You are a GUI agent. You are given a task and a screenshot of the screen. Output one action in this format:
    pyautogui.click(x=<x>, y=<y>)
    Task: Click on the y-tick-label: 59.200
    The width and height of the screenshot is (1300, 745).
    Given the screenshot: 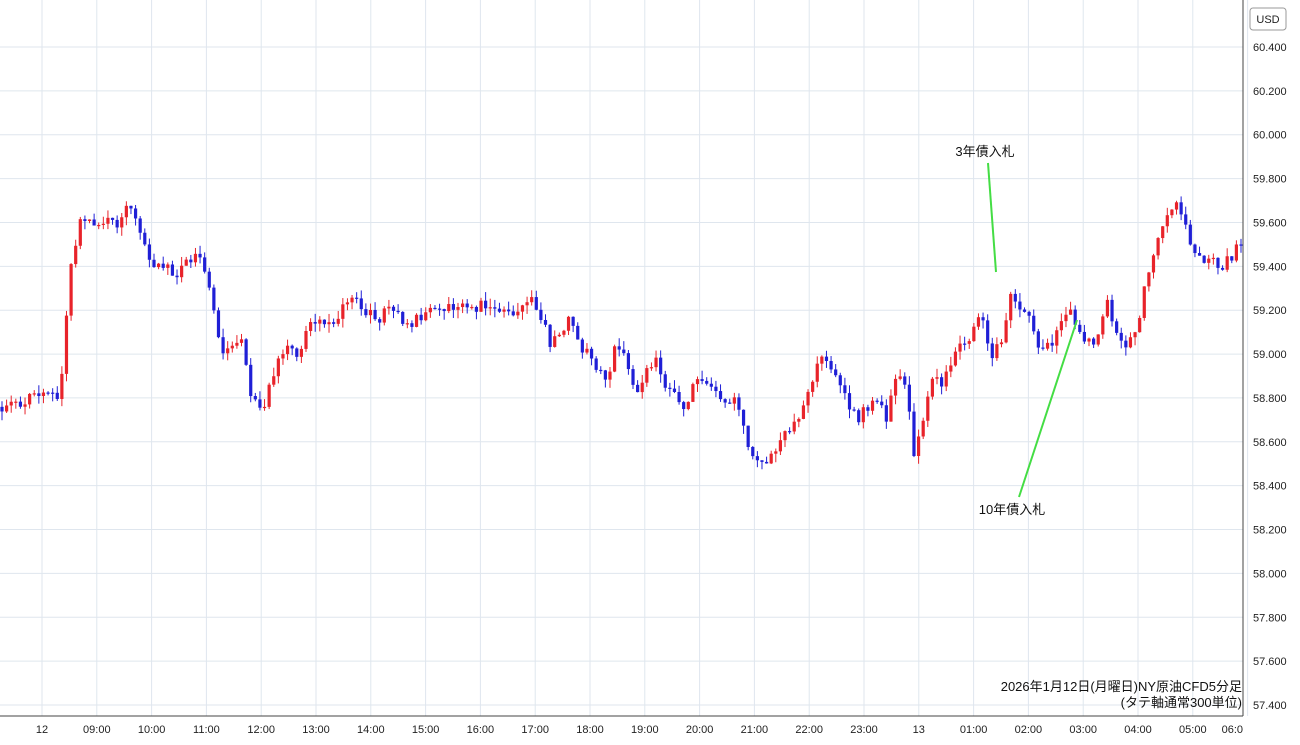 What is the action you would take?
    pyautogui.click(x=1270, y=311)
    